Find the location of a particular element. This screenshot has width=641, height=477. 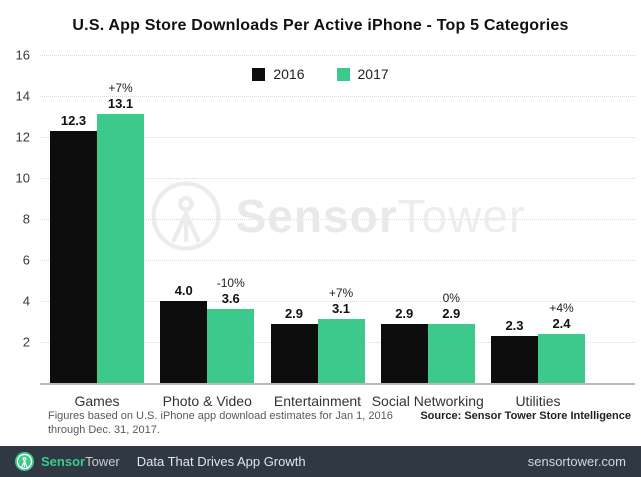

legend-item-2017: 2017 is located at coordinates (362, 74).